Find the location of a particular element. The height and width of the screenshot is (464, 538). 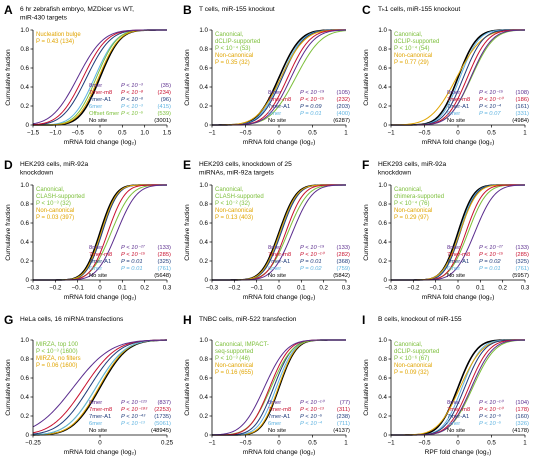

legend-count: (186) is located at coordinates (522, 100).